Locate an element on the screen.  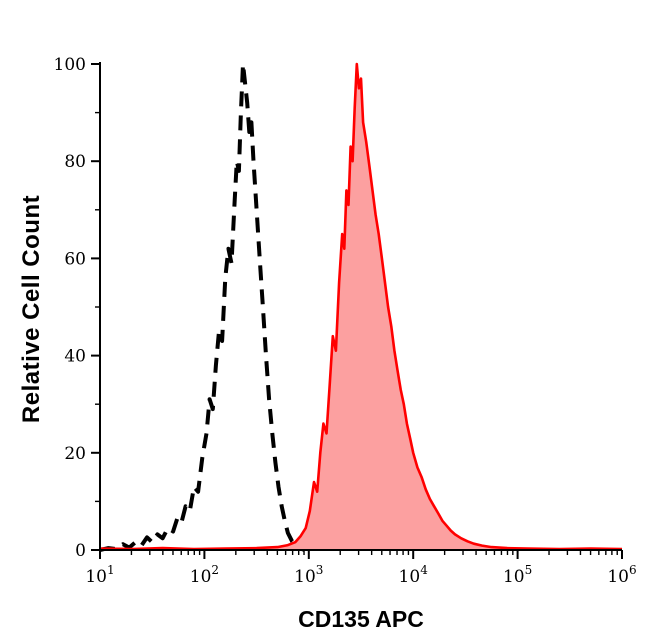
x-tick-label: 10³ is located at coordinates (308, 575).